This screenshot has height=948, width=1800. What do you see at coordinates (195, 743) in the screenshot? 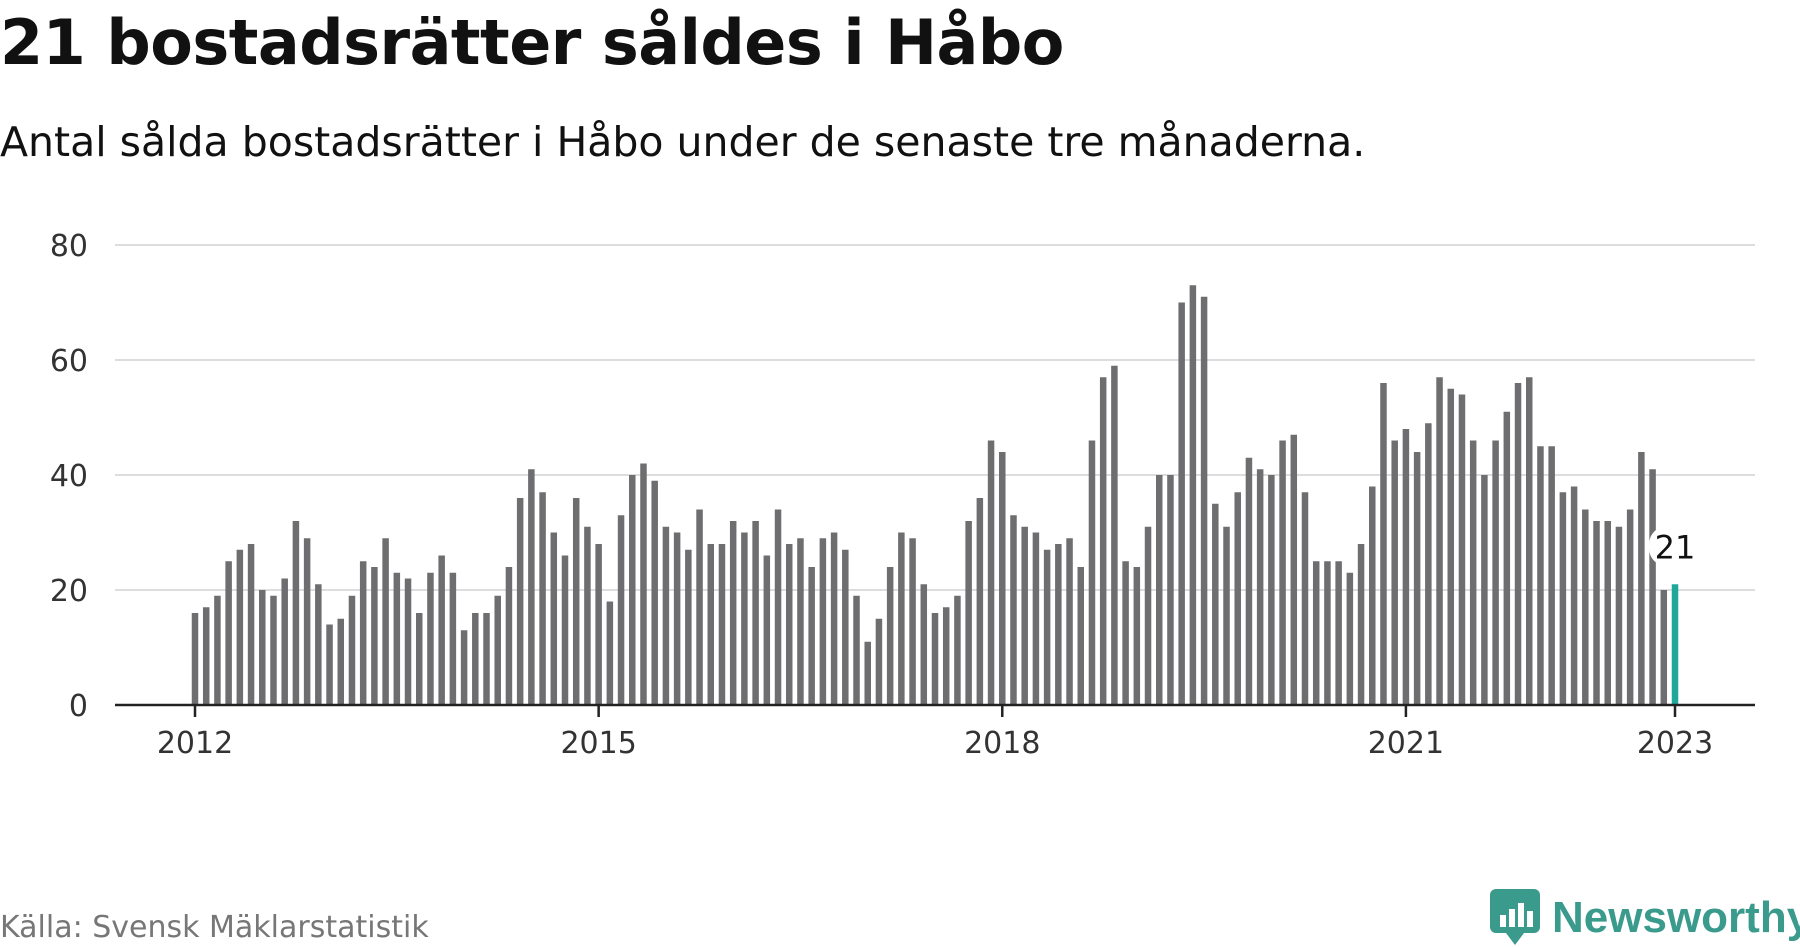
I see `x-tick-label: 2012` at bounding box center [195, 743].